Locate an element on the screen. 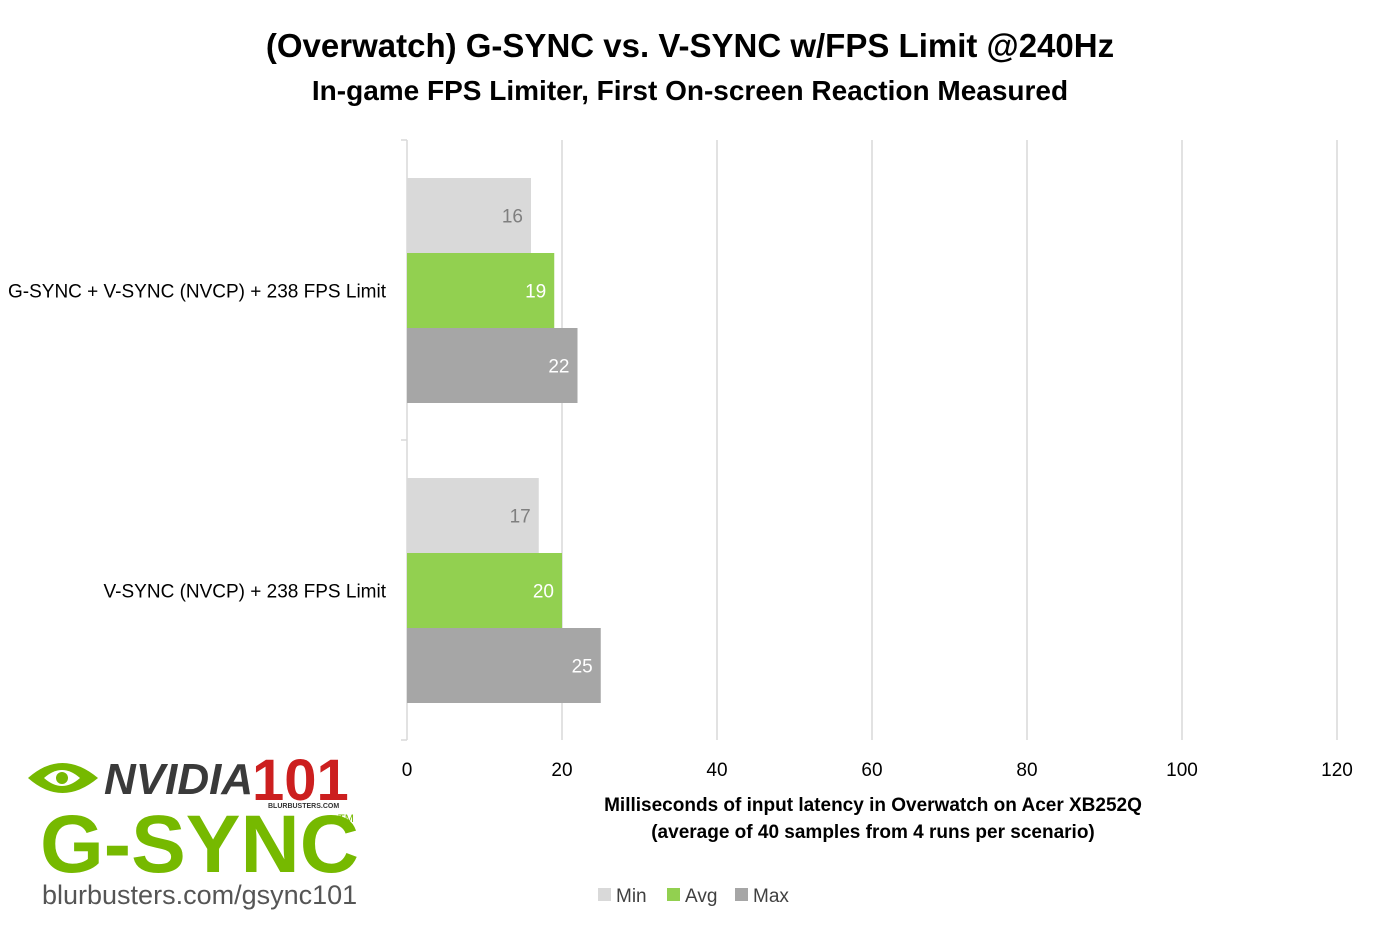 This screenshot has width=1380, height=932. legend-swatch-min is located at coordinates (604, 894).